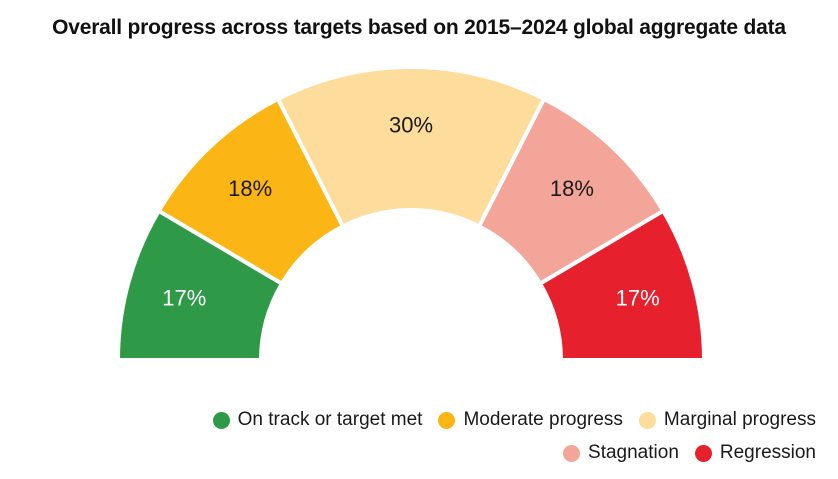 This screenshot has height=479, width=838. I want to click on gauge-slice-label-moderate-progress: 18%, so click(250, 188).